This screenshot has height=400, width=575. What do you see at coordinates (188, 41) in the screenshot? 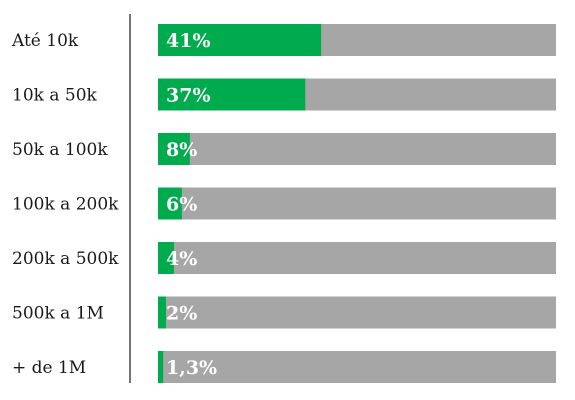
I see `value-label: 41%` at bounding box center [188, 41].